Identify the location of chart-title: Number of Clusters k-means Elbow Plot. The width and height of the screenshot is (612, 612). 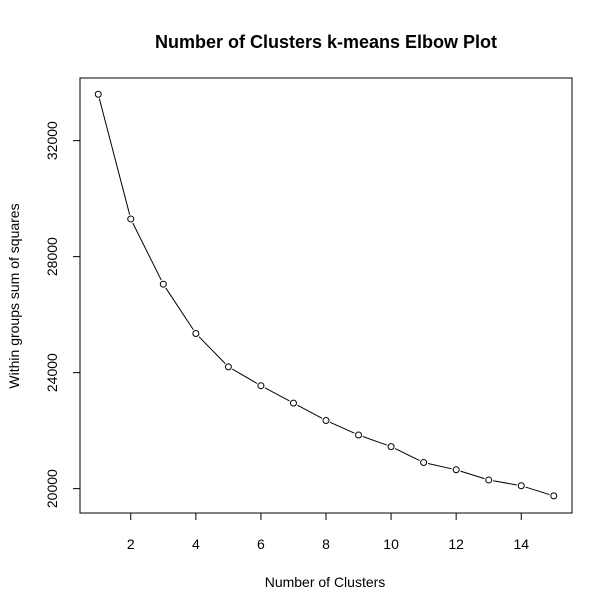
(326, 42).